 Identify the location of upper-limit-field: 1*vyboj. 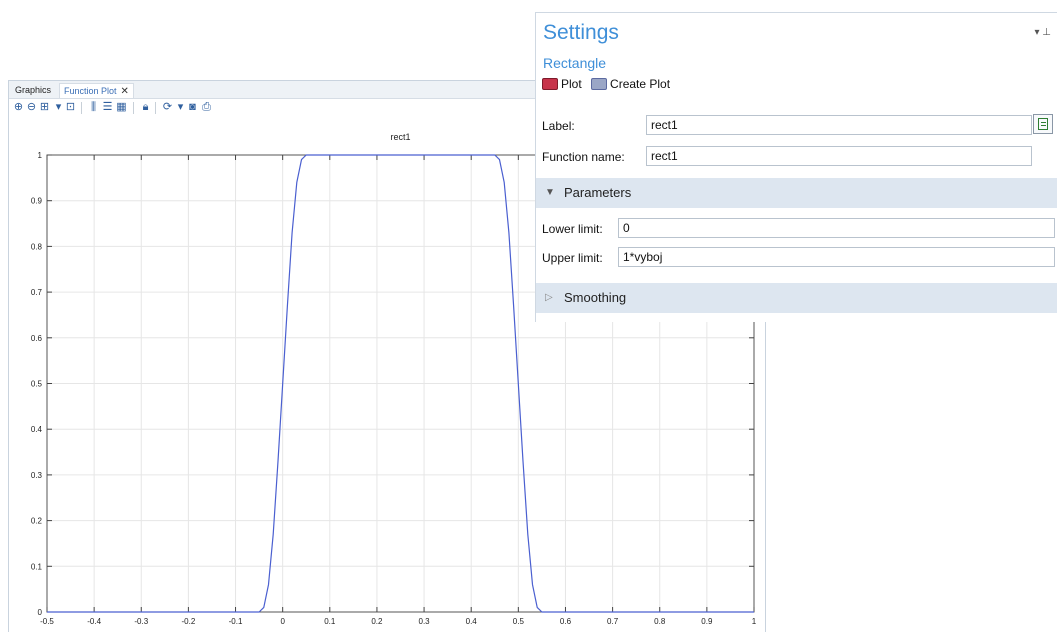
(836, 257).